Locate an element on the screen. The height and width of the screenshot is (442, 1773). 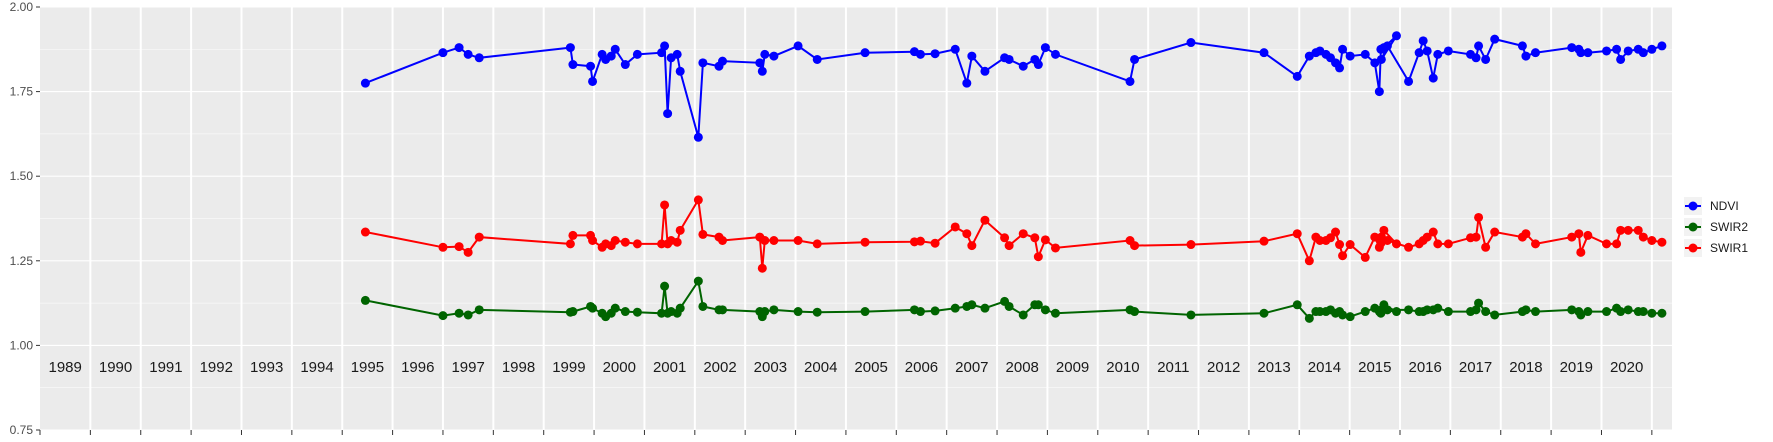
legend-key-marker is located at coordinates (1693, 227).